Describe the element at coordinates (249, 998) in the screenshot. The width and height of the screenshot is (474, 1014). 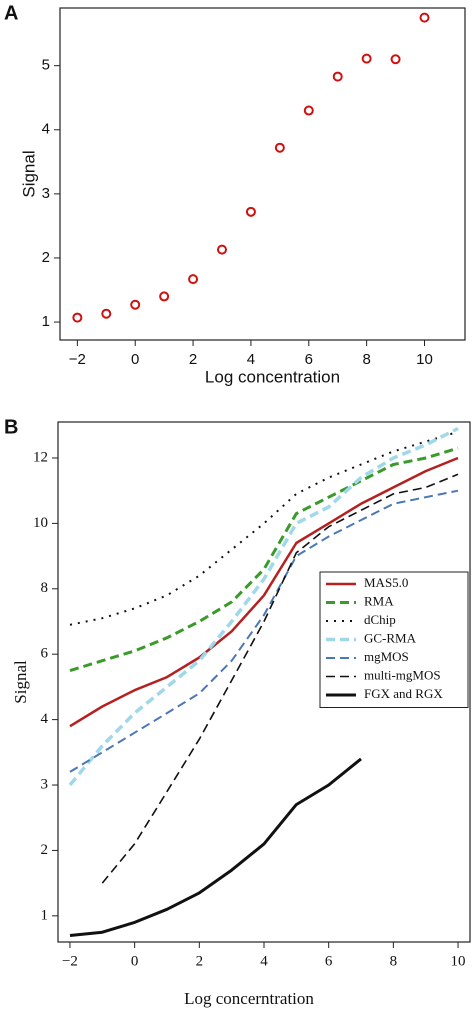
I see `x-axis-label: Log concerntration` at that location.